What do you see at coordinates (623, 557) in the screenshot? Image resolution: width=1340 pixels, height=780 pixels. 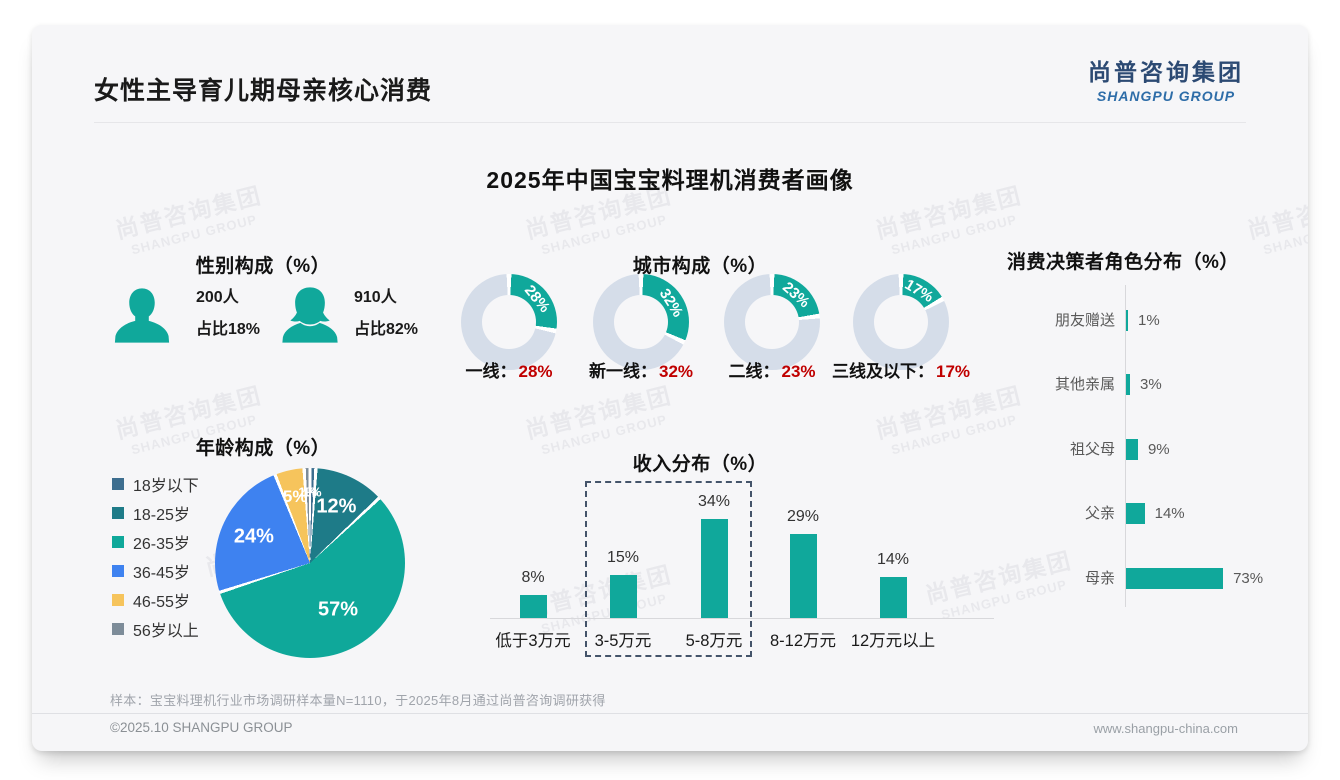 I see `income-value-label: 15%` at bounding box center [623, 557].